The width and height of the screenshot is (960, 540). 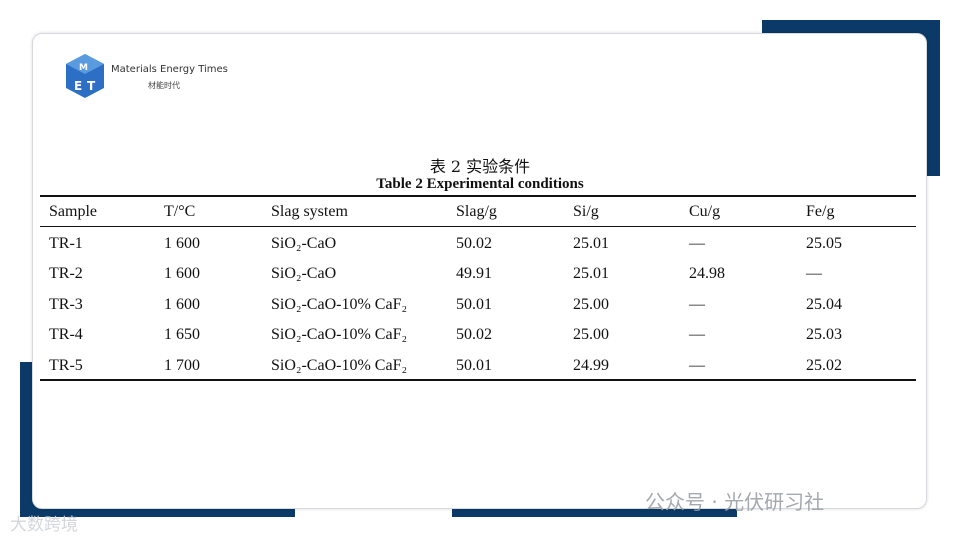 I want to click on header-cell: Fe/g, so click(x=820, y=211).